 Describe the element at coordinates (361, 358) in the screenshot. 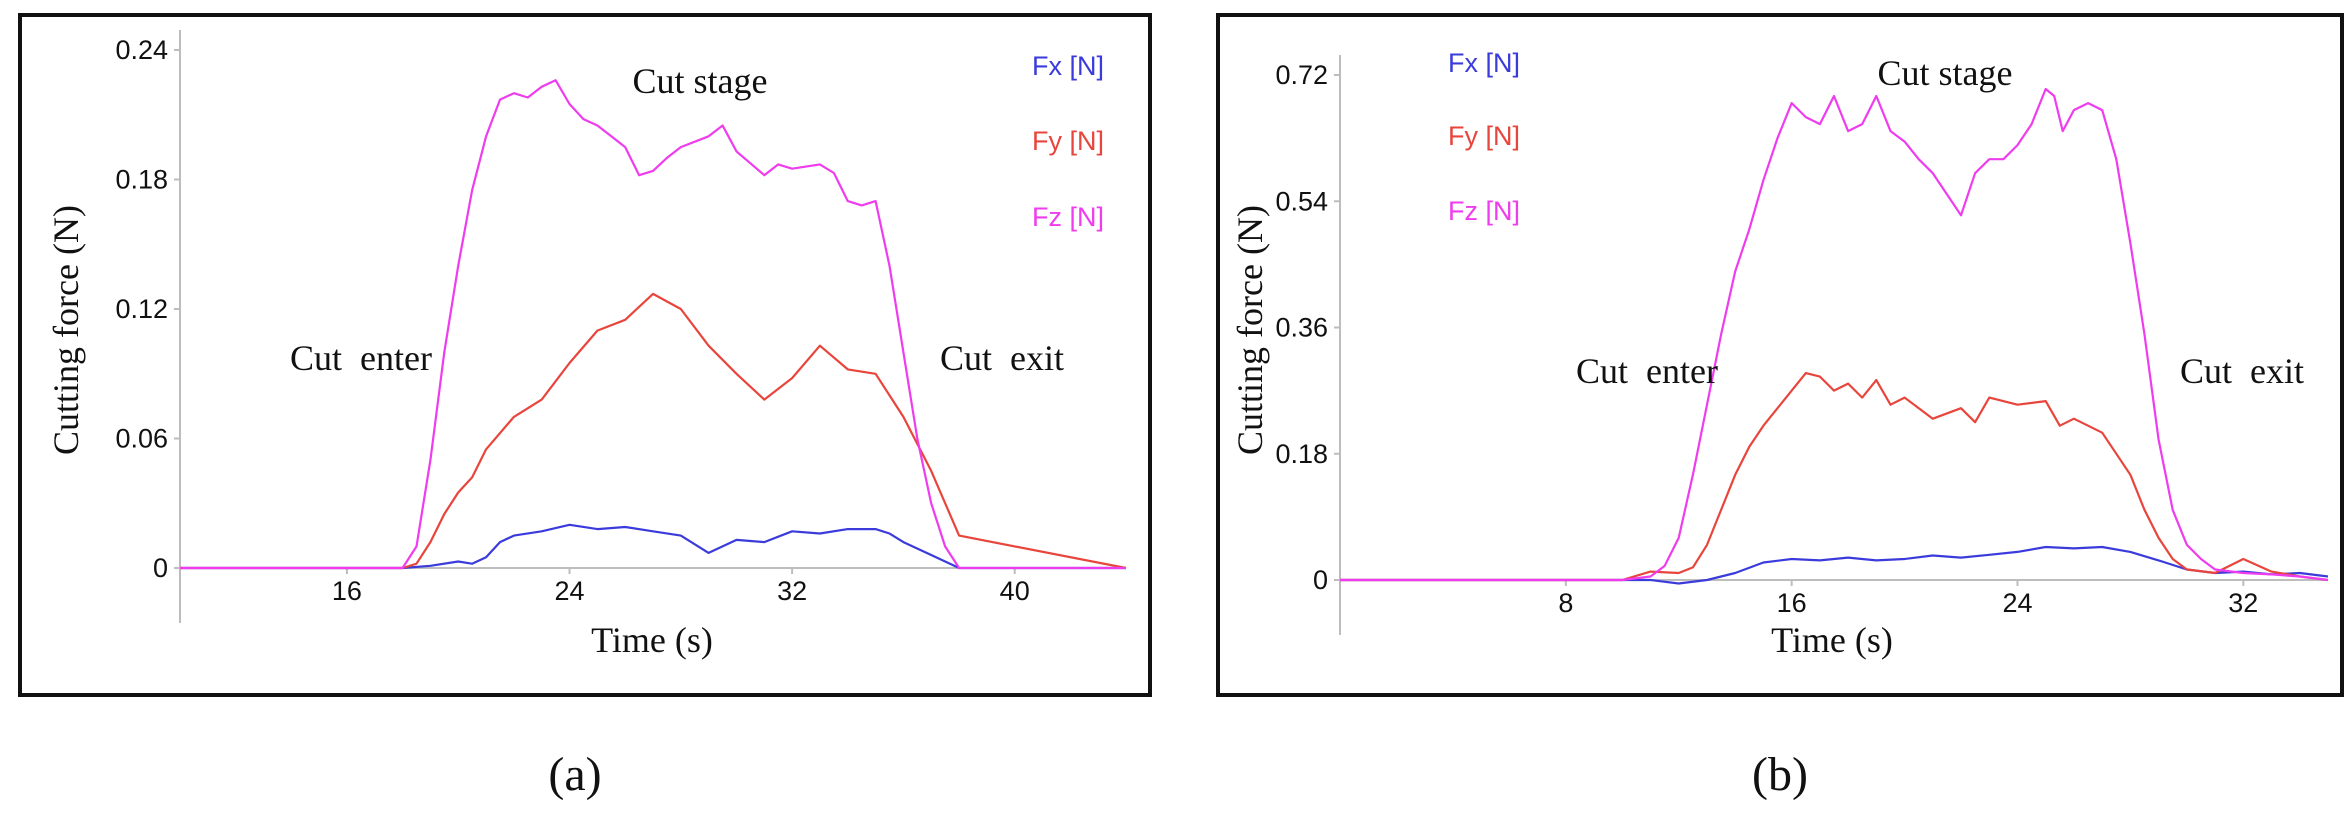

I see `panel-a-annotation-enter: Cut enter` at that location.